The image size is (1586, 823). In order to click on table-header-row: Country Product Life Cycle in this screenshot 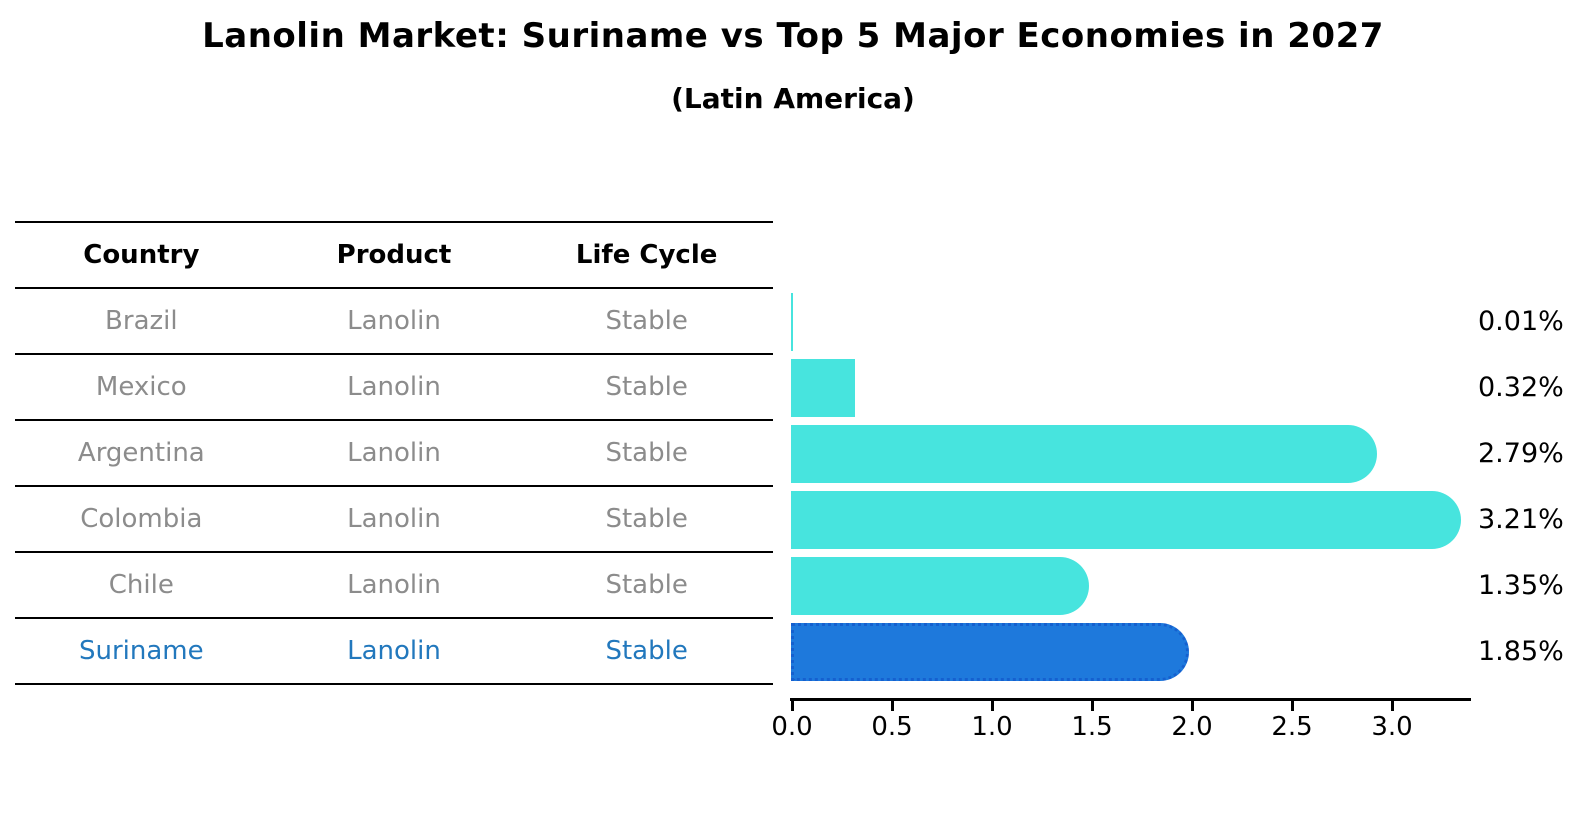, I will do `click(394, 256)`.